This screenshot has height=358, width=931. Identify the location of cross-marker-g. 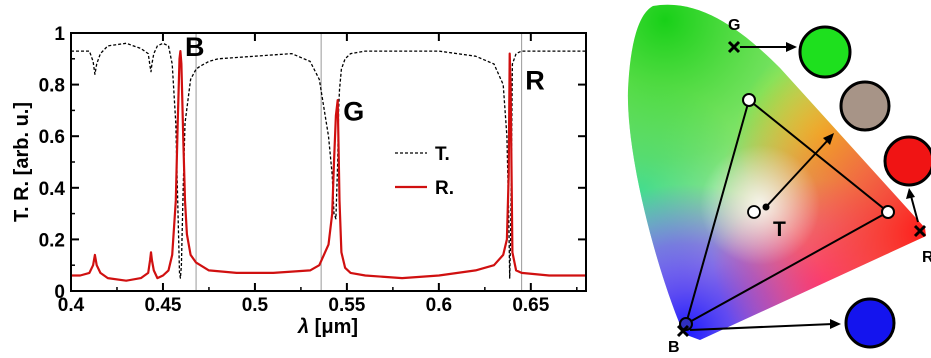
(734, 47).